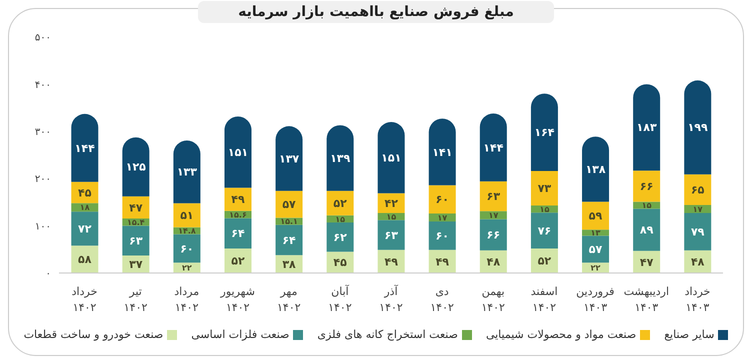  Describe the element at coordinates (135, 222) in the screenshot. I see `data-label: ۱۵.۴` at that location.